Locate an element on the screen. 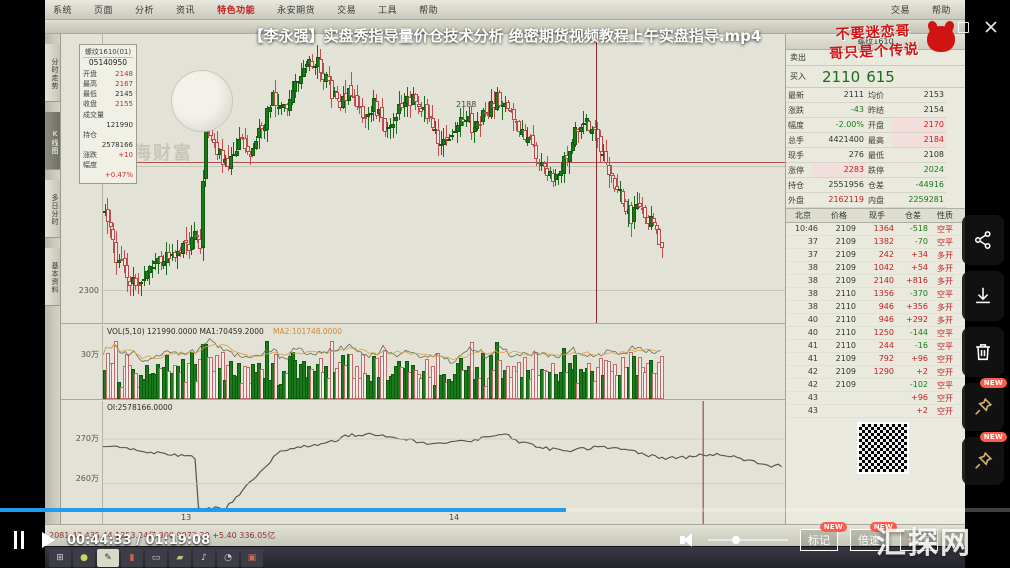 The width and height of the screenshot is (1010, 568). restore-icon is located at coordinates (963, 27).